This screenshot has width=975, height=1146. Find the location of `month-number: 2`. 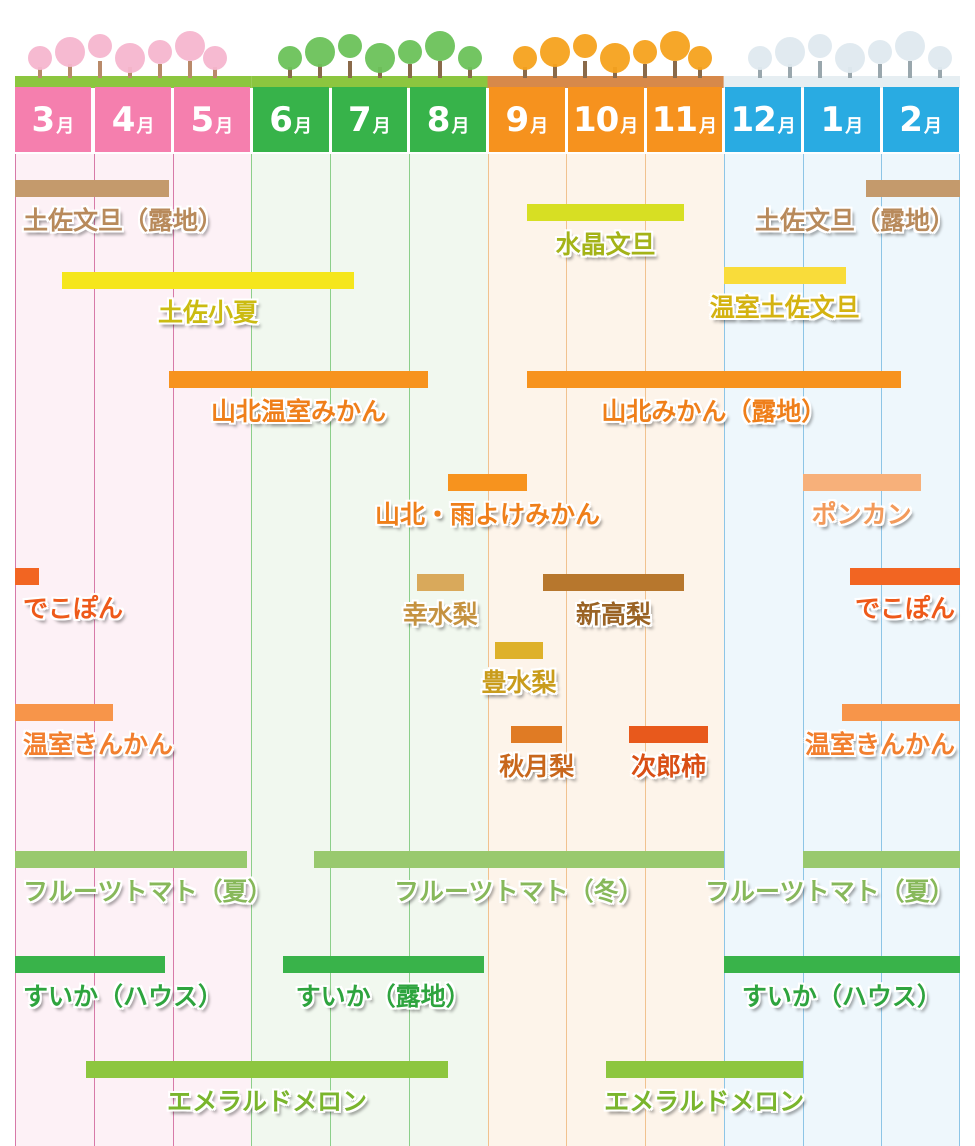

month-number: 2 is located at coordinates (911, 119).